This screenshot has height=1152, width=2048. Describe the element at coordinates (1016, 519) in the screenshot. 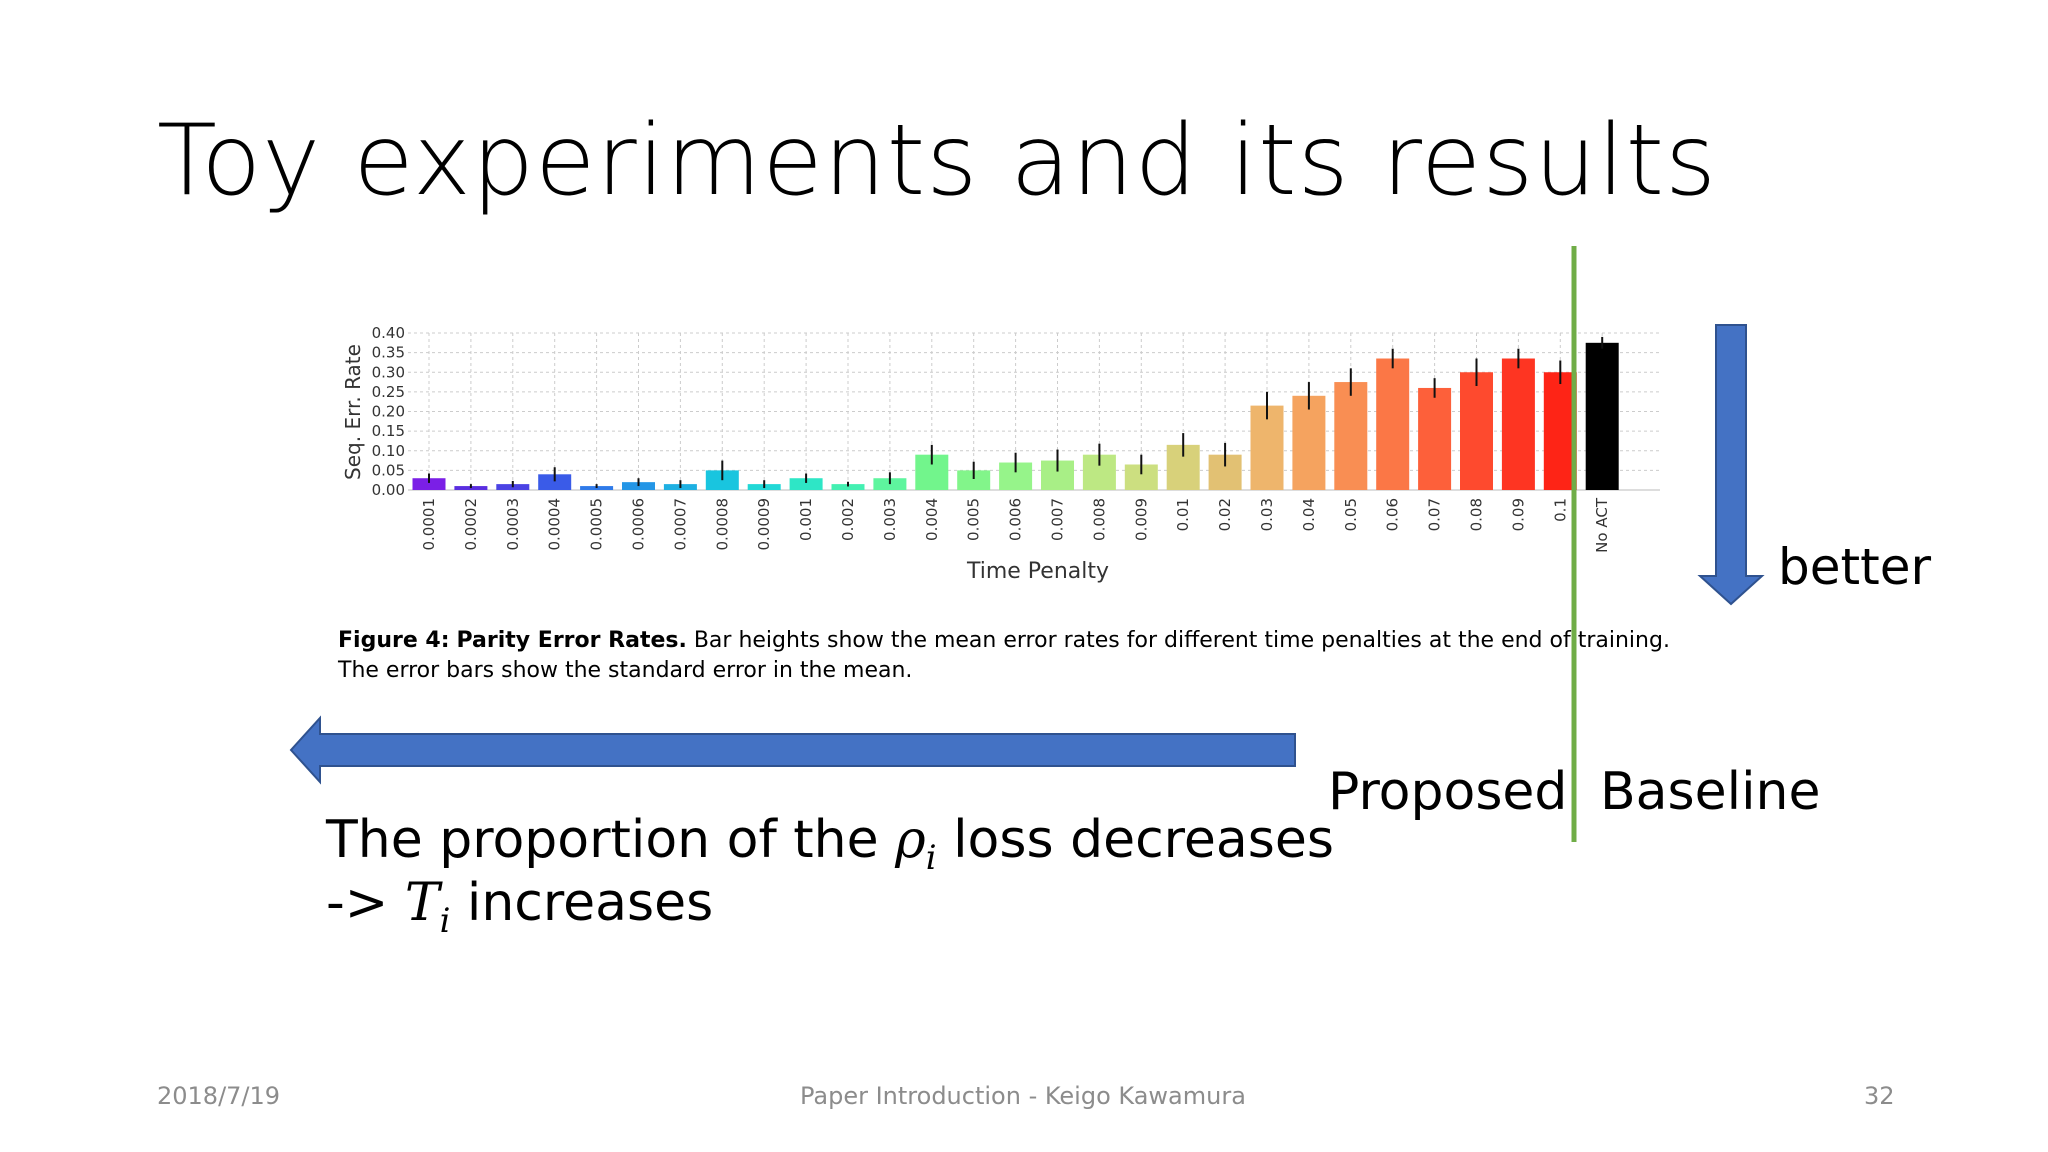

I see `x-tick-label: 0.006` at that location.